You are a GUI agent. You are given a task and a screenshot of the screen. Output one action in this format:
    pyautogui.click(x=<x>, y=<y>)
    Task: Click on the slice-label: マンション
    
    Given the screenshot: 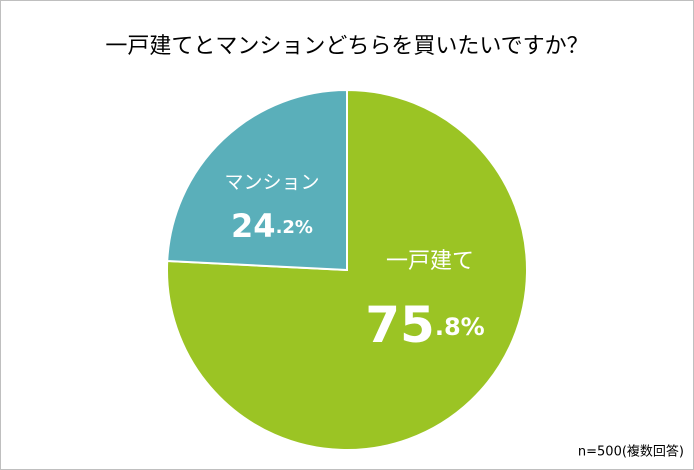 What is the action you would take?
    pyautogui.click(x=271, y=183)
    